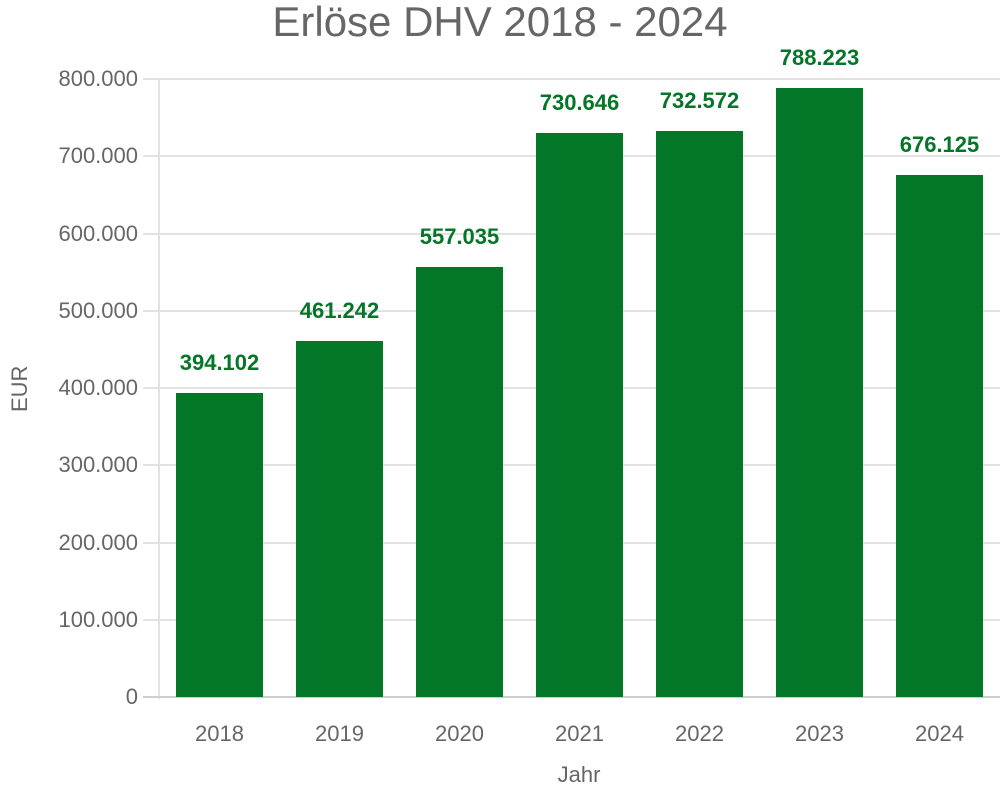  What do you see at coordinates (131, 696) in the screenshot?
I see `y-tick-label: 0` at bounding box center [131, 696].